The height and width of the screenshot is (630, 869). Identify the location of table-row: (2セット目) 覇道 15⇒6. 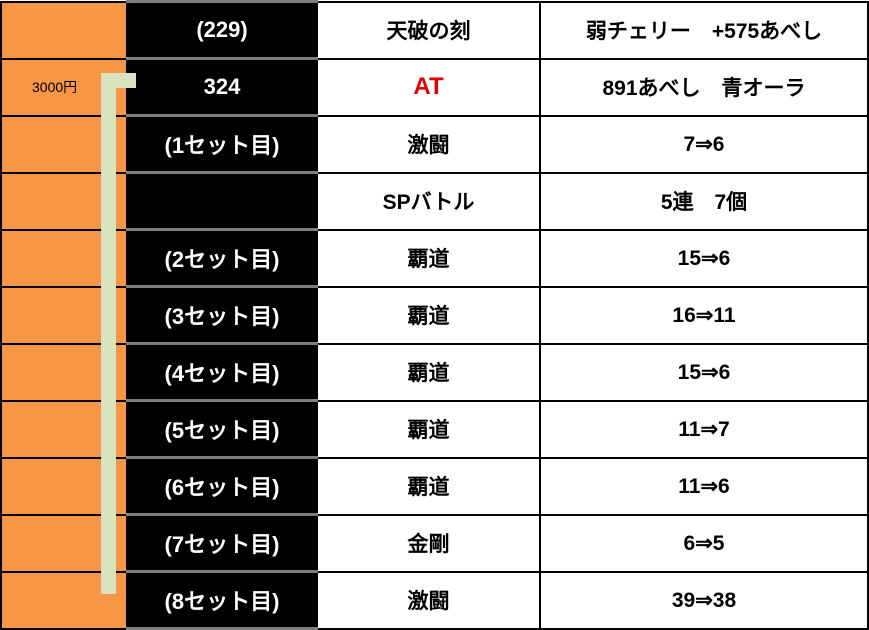
(434, 258).